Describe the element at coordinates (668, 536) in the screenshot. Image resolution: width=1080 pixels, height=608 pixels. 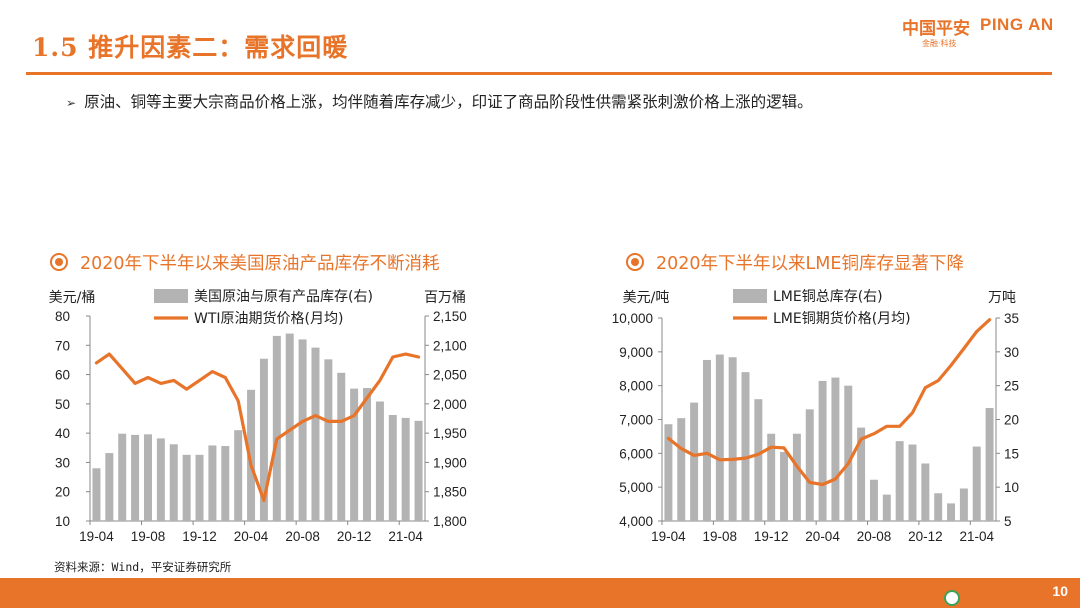
I see `x-tick-label: 19-04` at that location.